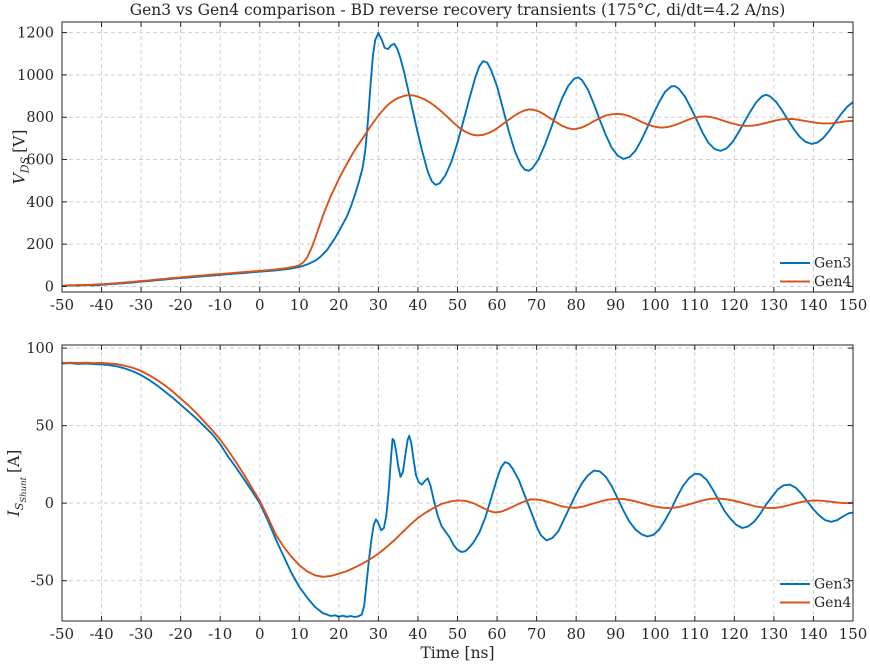 Image resolution: width=870 pixels, height=669 pixels. What do you see at coordinates (40, 161) in the screenshot?
I see `y-tick-label: 600` at bounding box center [40, 161].